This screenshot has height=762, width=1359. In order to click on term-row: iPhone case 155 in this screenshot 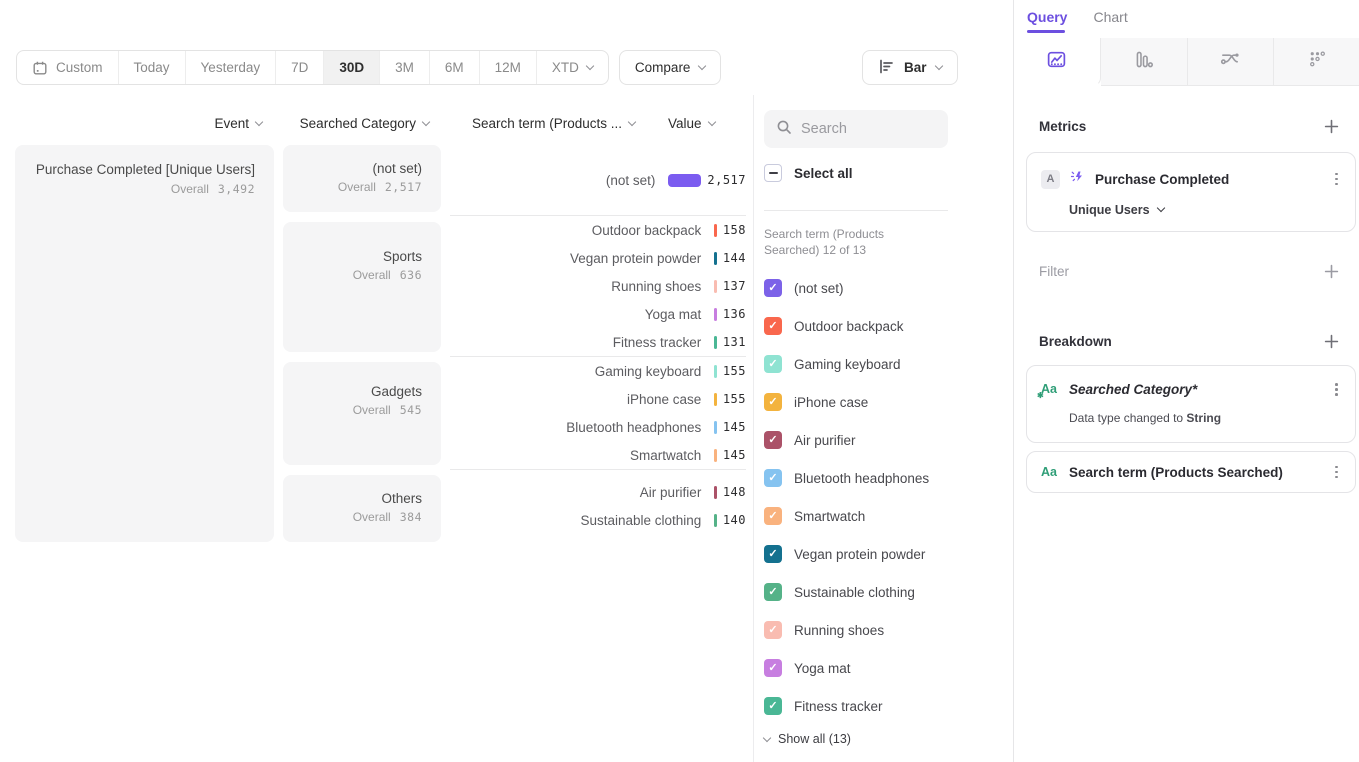, I will do `click(598, 399)`.